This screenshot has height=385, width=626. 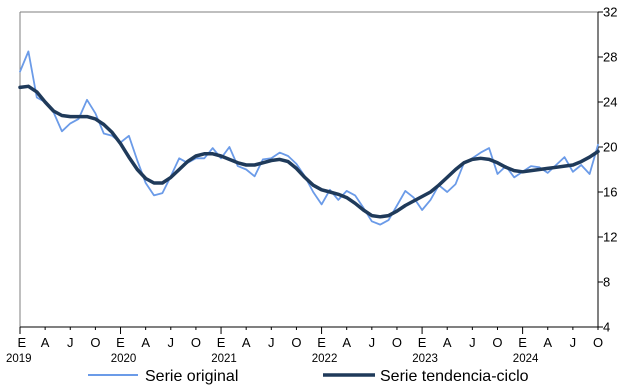 What do you see at coordinates (124, 359) in the screenshot?
I see `x-year-label: 2020` at bounding box center [124, 359].